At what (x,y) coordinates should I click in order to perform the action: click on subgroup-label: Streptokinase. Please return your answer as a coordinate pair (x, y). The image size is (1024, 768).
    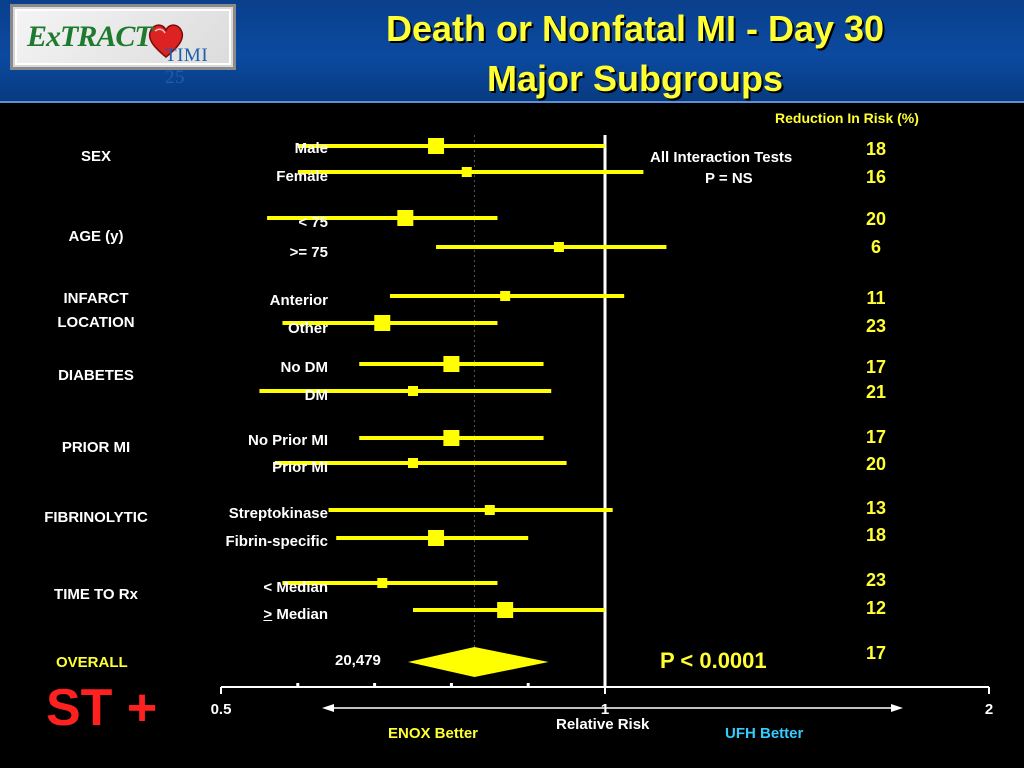
    Looking at the image, I should click on (278, 513).